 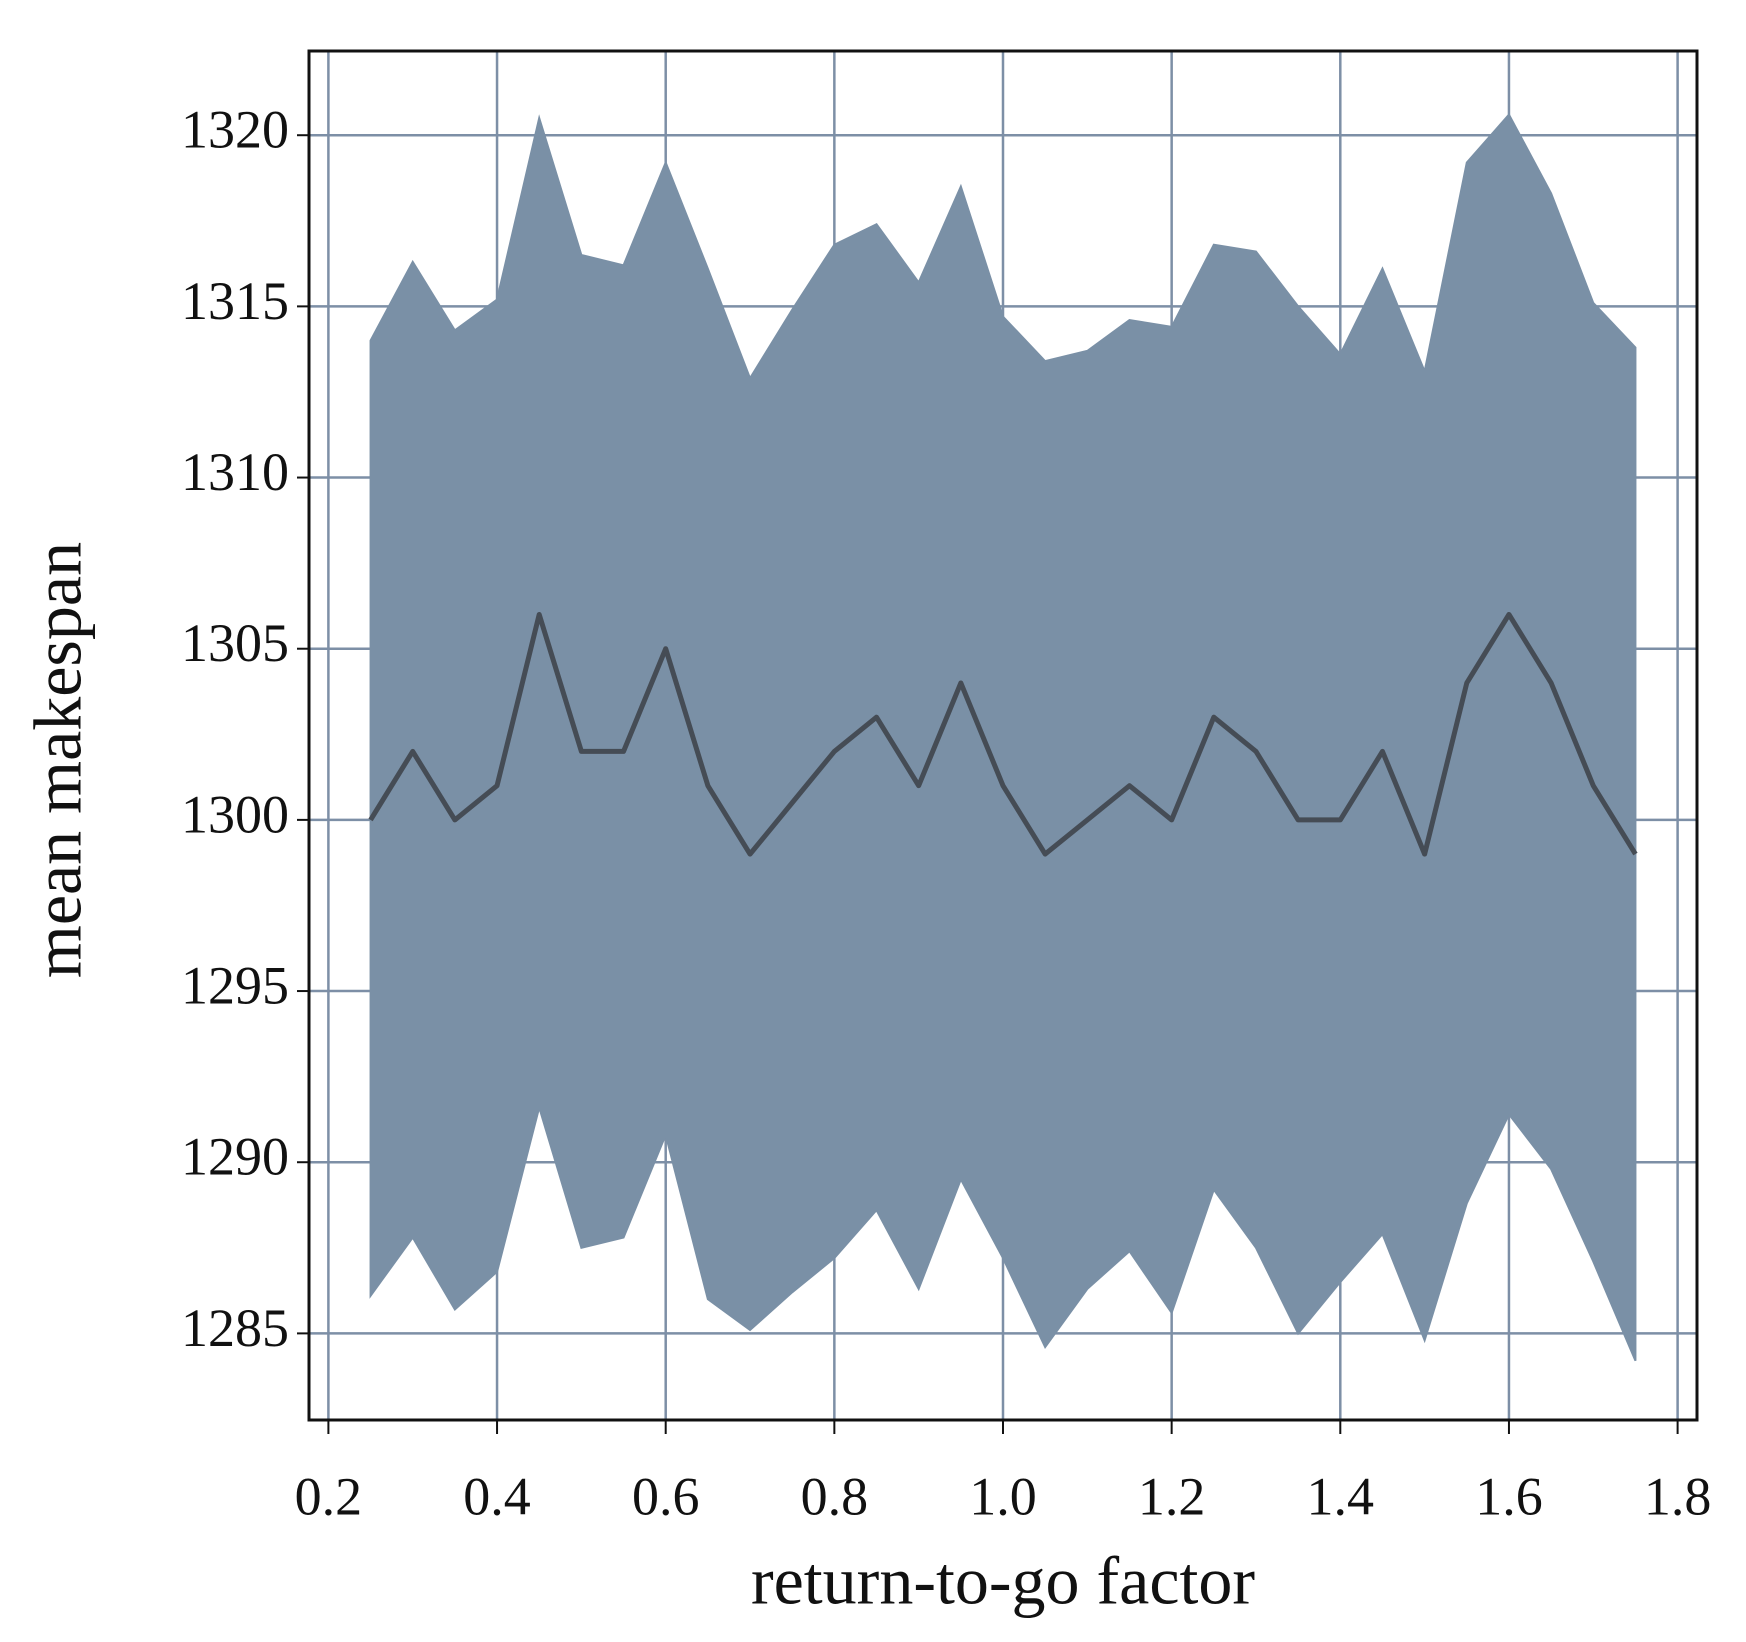 I want to click on x-tick-label: 1.2, so click(x=1172, y=1496).